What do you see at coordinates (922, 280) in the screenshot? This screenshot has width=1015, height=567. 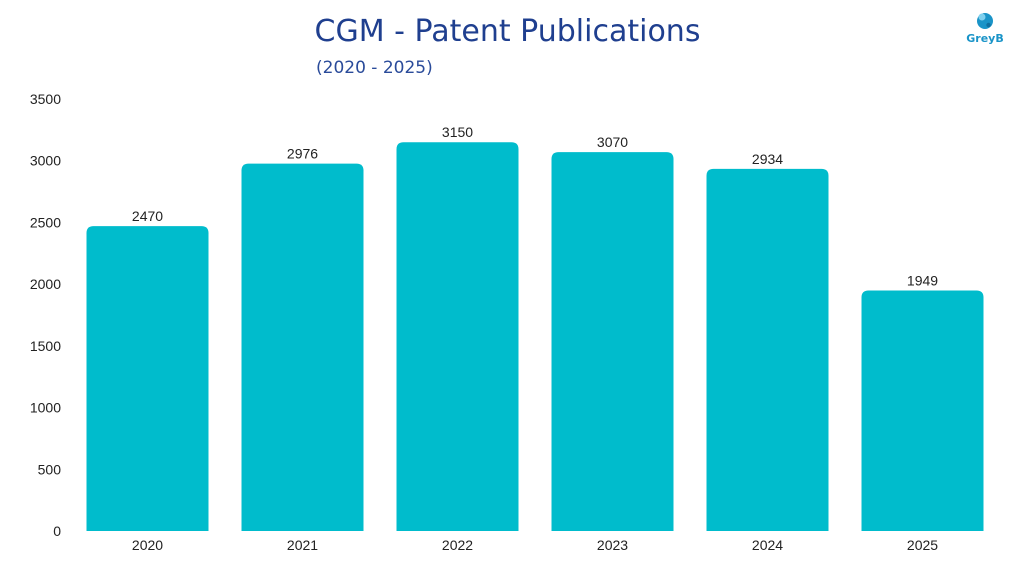 I see `data-label-2025: 1949` at bounding box center [922, 280].